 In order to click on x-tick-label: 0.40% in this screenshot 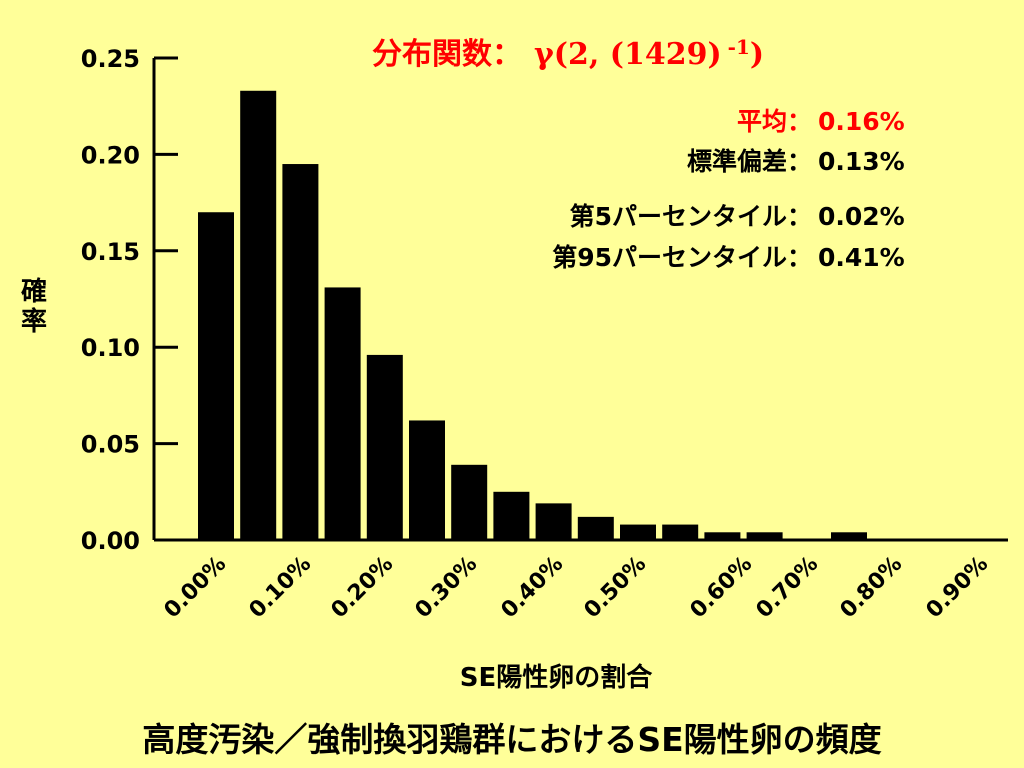, I will do `click(533, 588)`.